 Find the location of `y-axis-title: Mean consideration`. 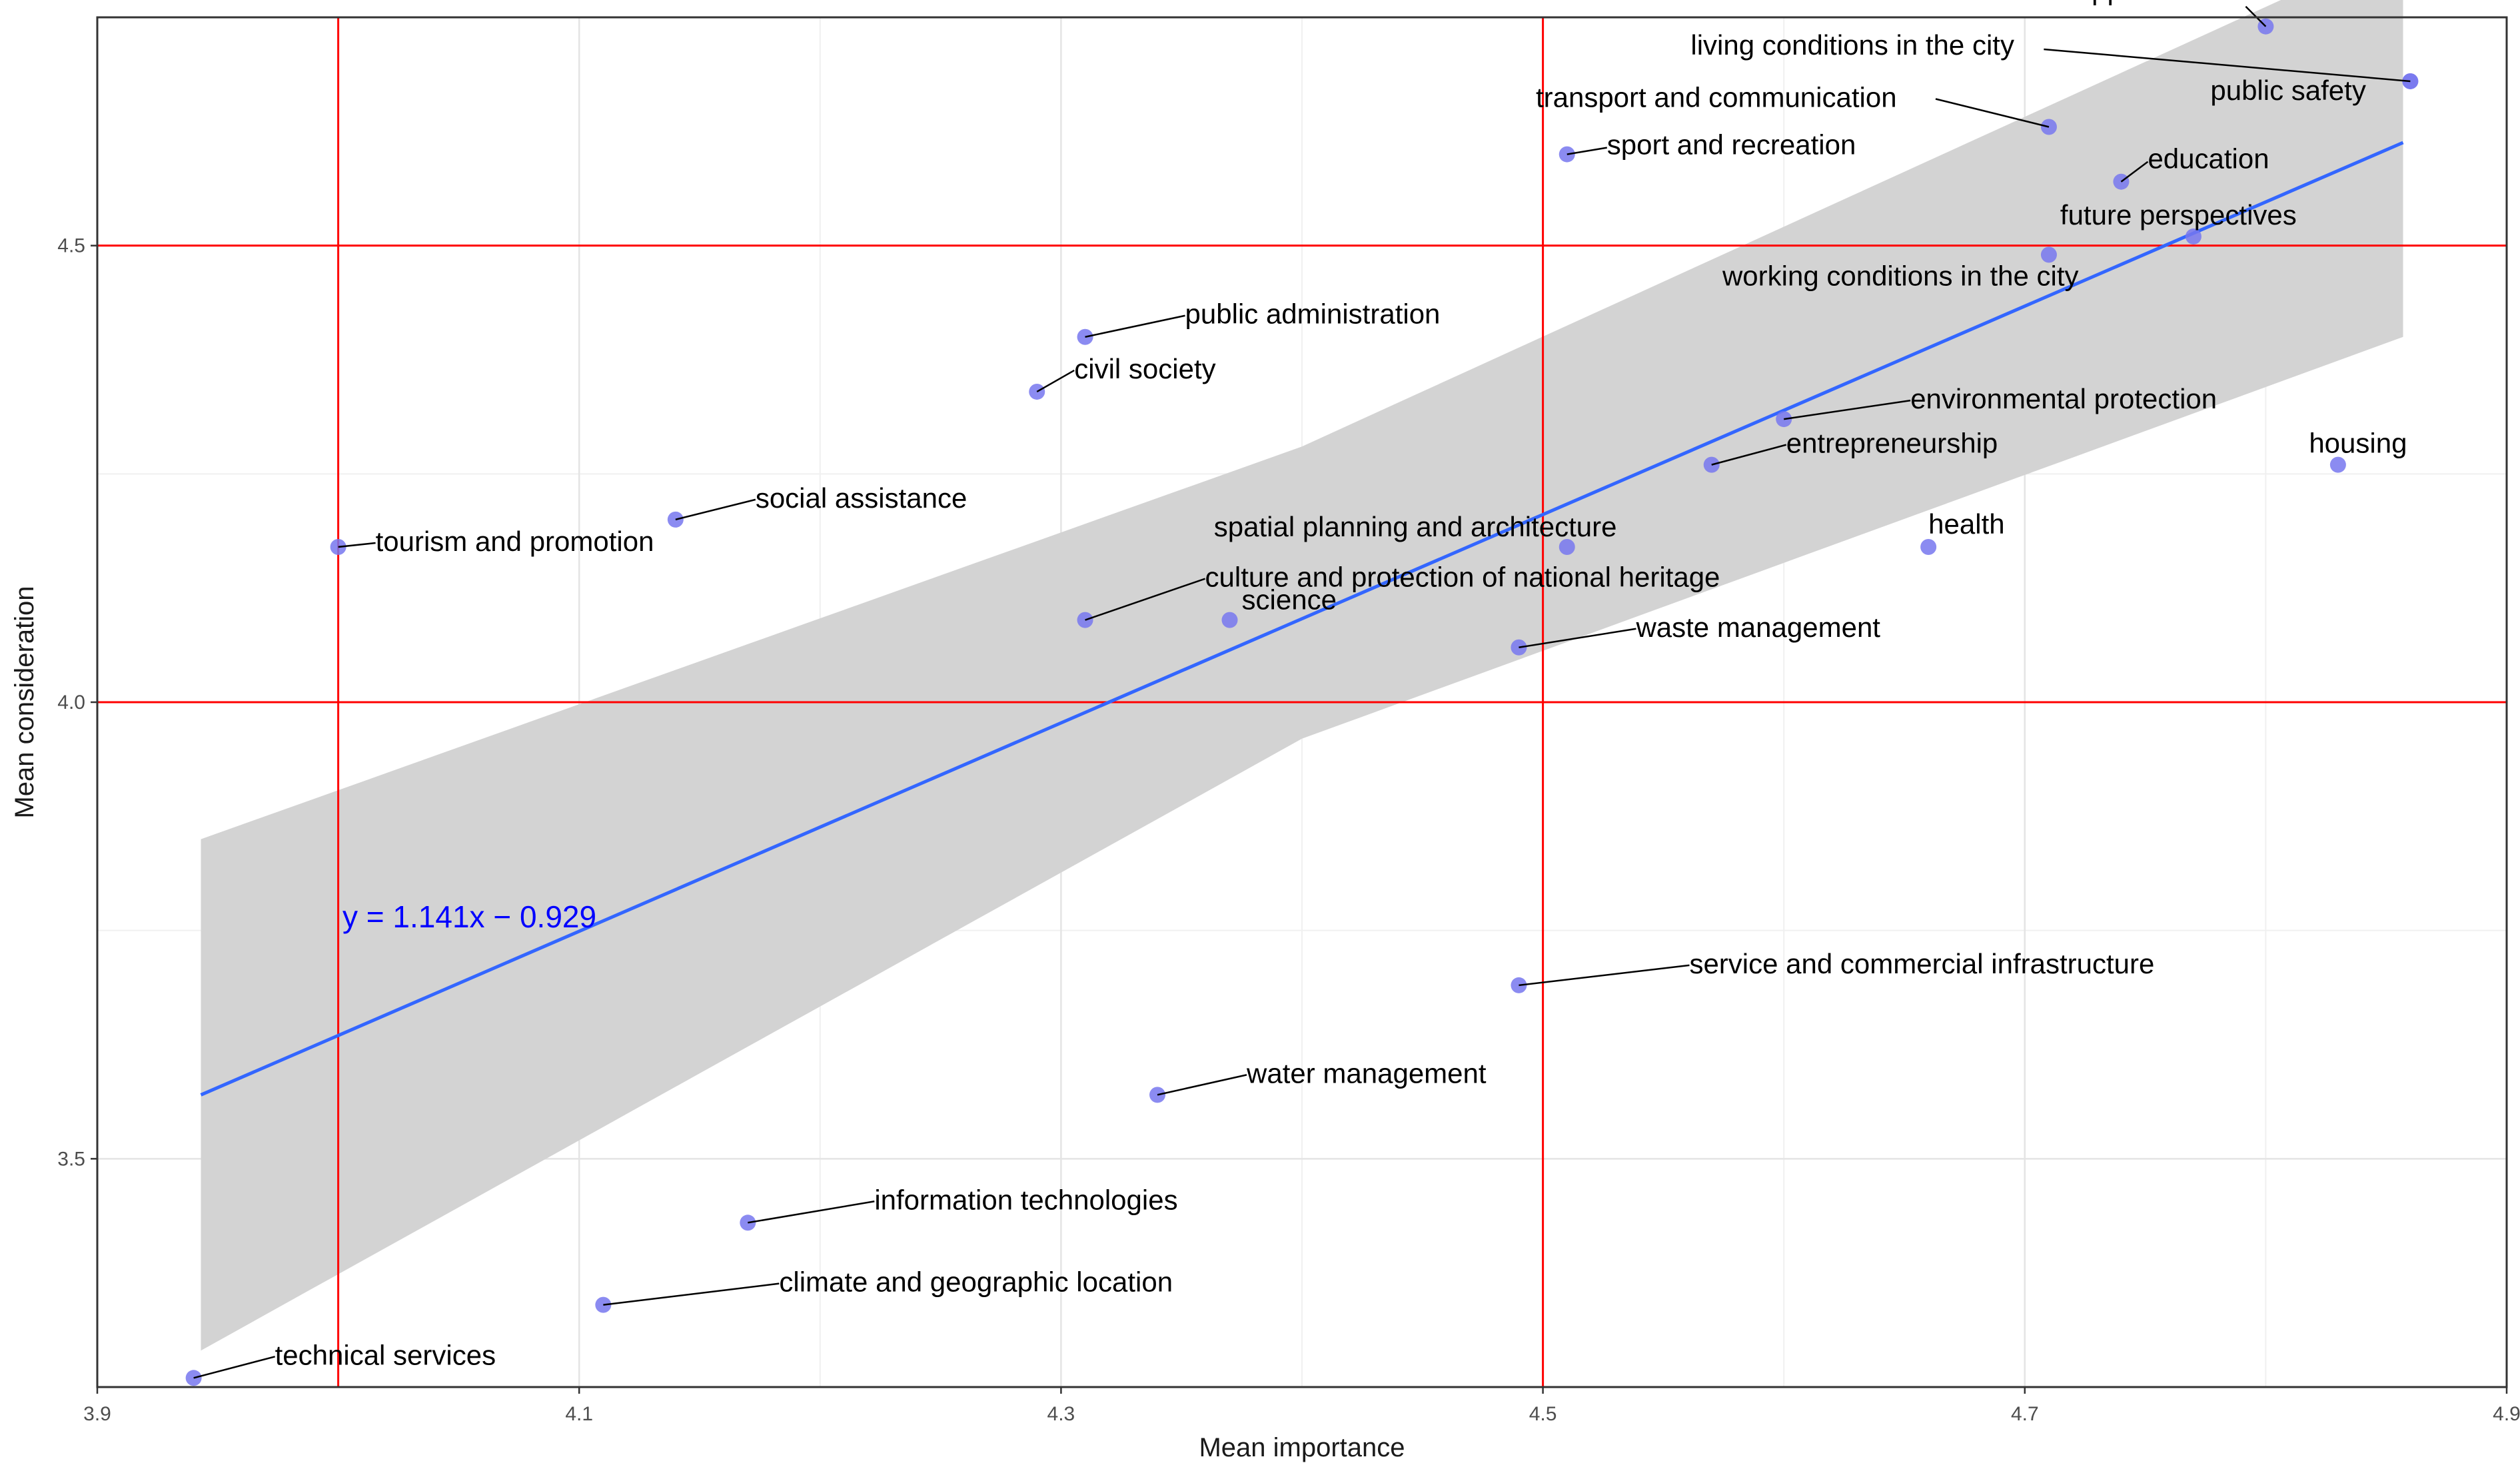

y-axis-title: Mean consideration is located at coordinates (25, 702).